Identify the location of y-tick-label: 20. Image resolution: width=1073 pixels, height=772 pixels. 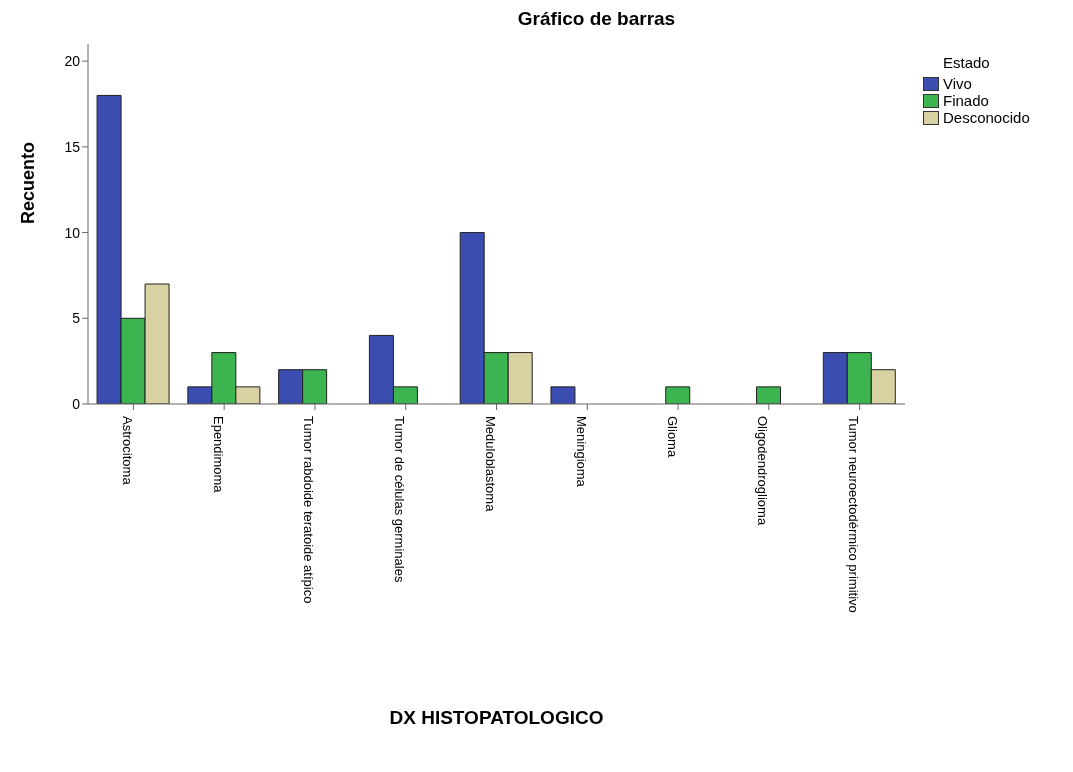
(72, 61).